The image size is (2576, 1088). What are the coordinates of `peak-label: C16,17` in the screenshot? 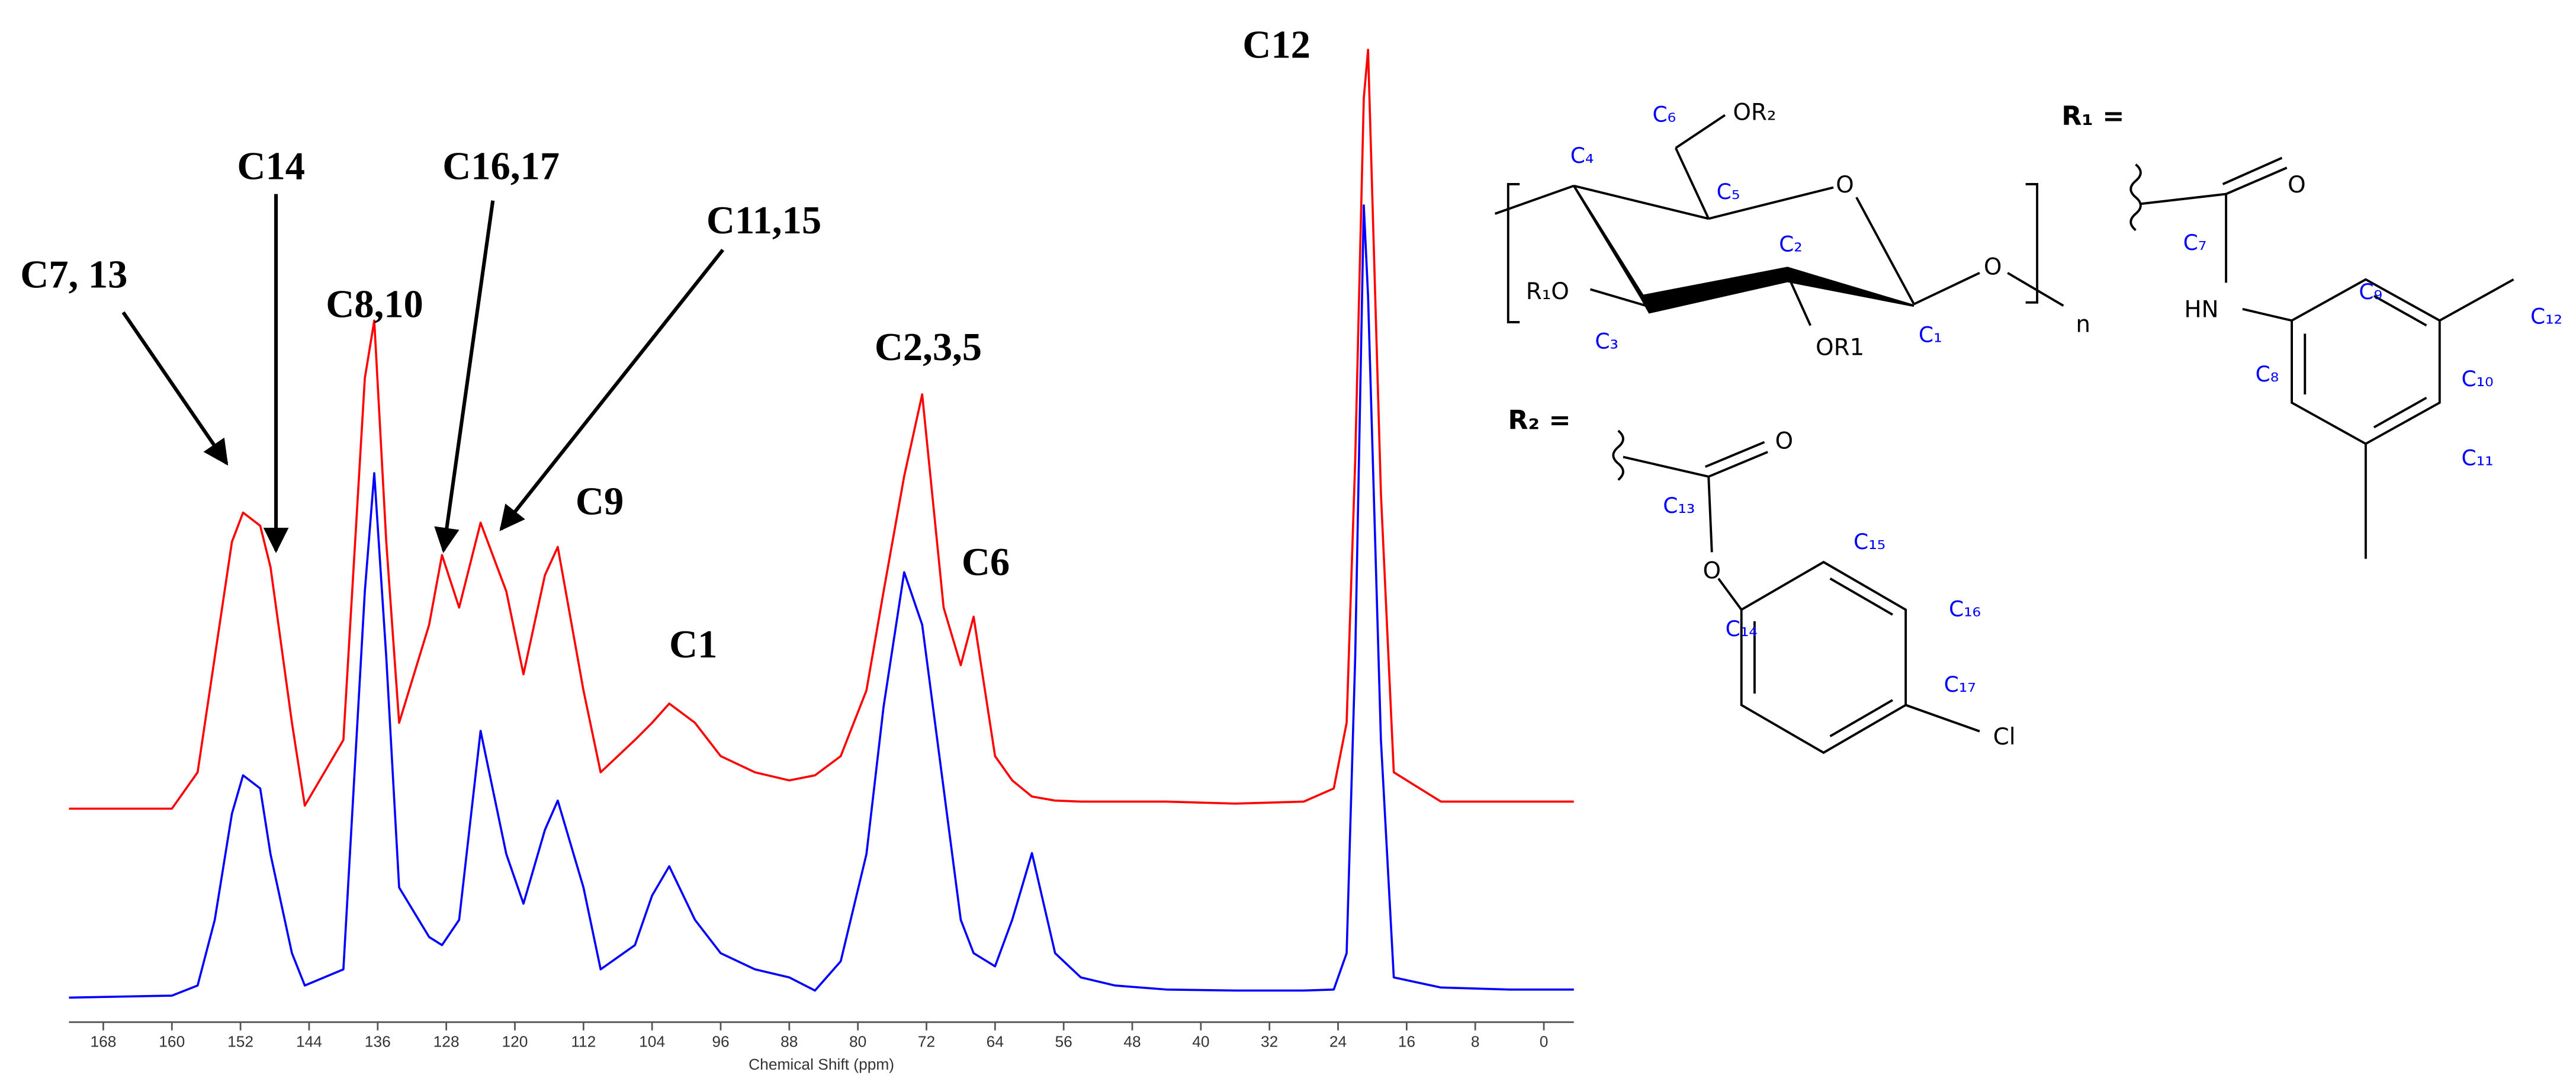 It's located at (501, 166).